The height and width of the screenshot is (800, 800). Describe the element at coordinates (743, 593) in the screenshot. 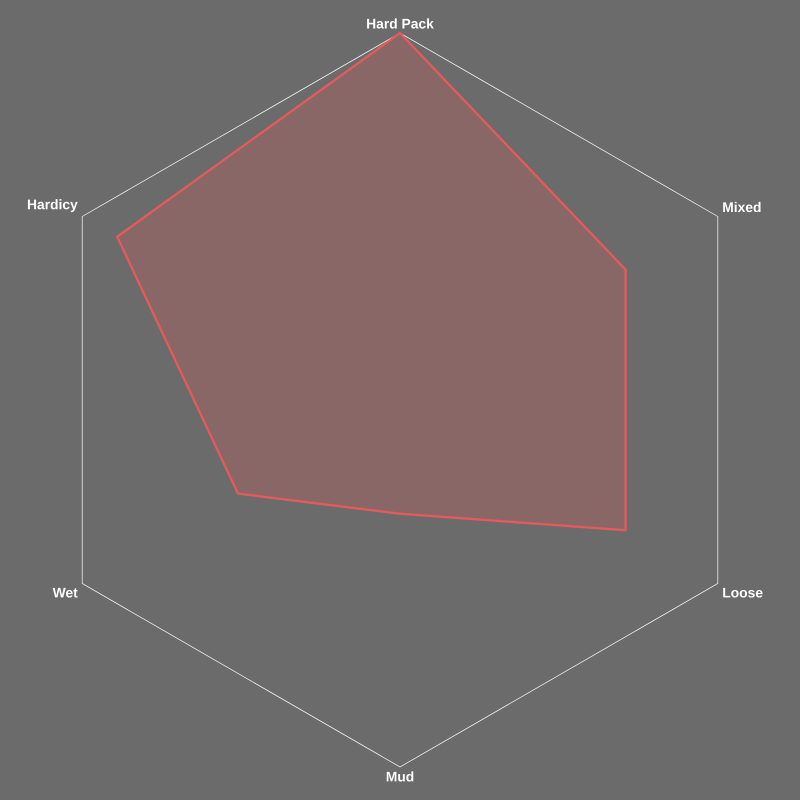

I see `spoke-label: Loose` at that location.